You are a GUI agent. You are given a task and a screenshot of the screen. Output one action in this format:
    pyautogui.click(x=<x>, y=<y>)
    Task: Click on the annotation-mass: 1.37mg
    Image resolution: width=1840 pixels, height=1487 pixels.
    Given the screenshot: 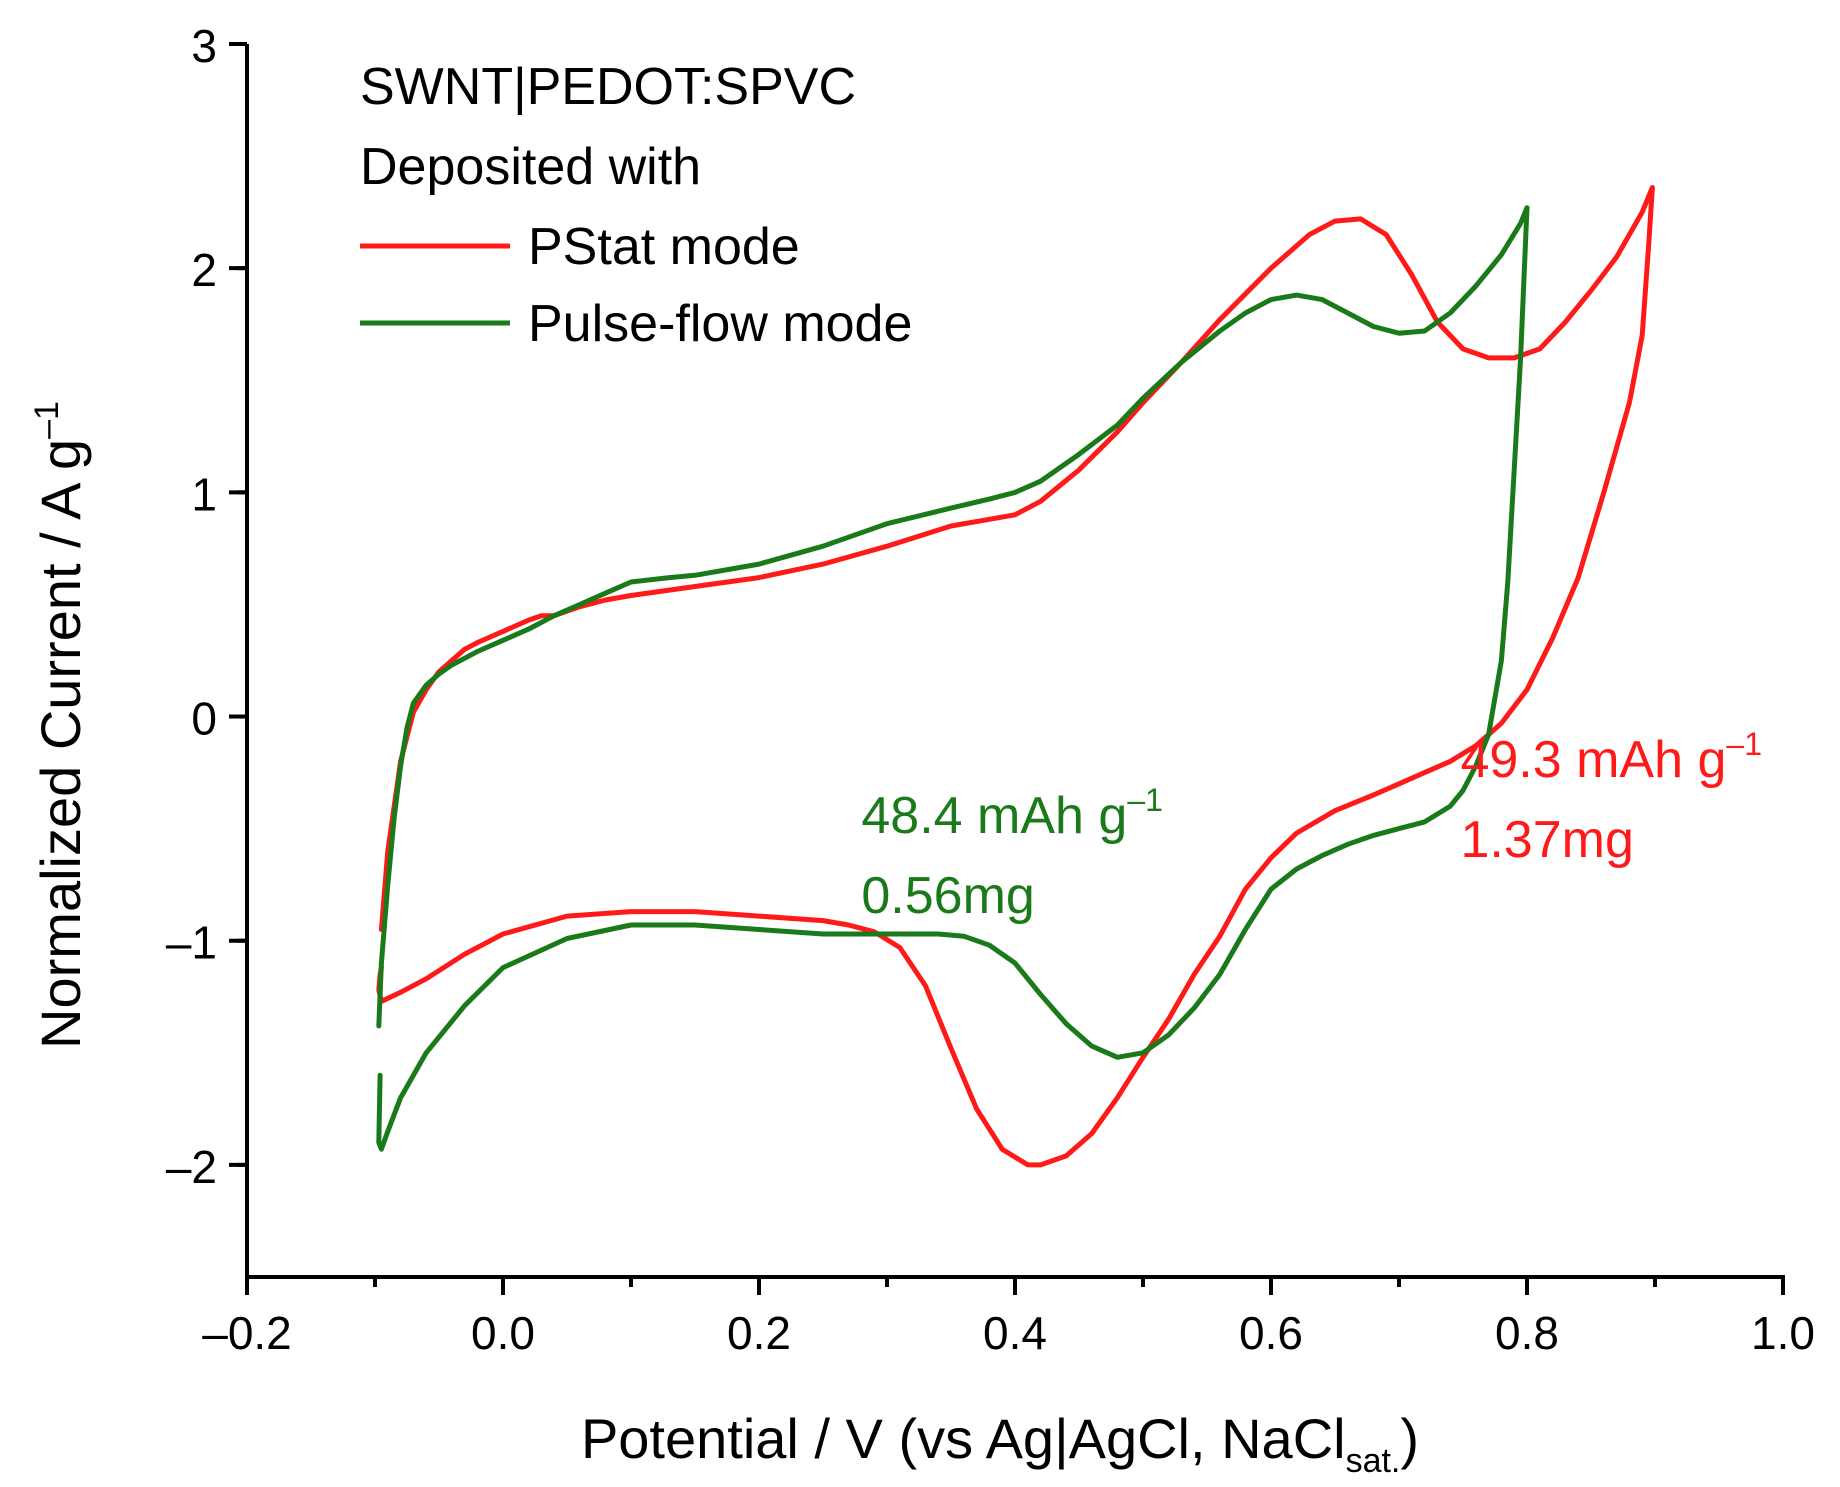 What is the action you would take?
    pyautogui.click(x=1546, y=840)
    